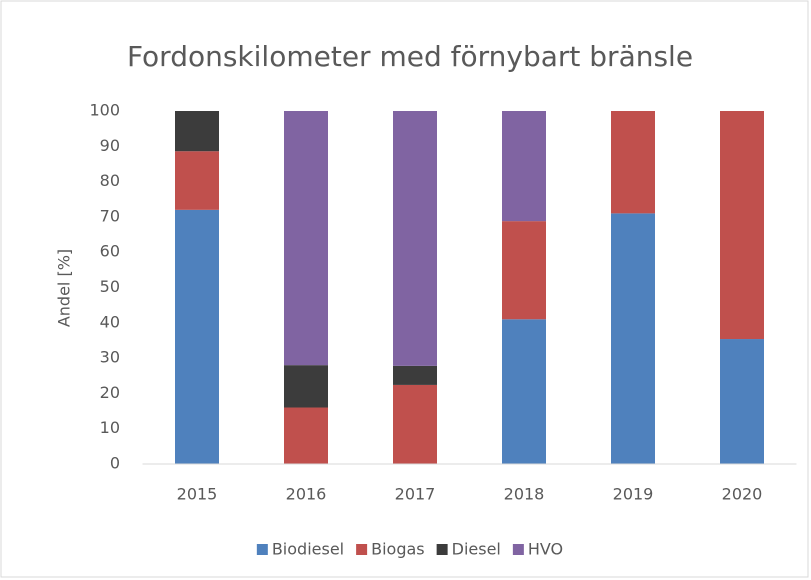  What do you see at coordinates (110, 180) in the screenshot?
I see `y-tick-label: 80` at bounding box center [110, 180].